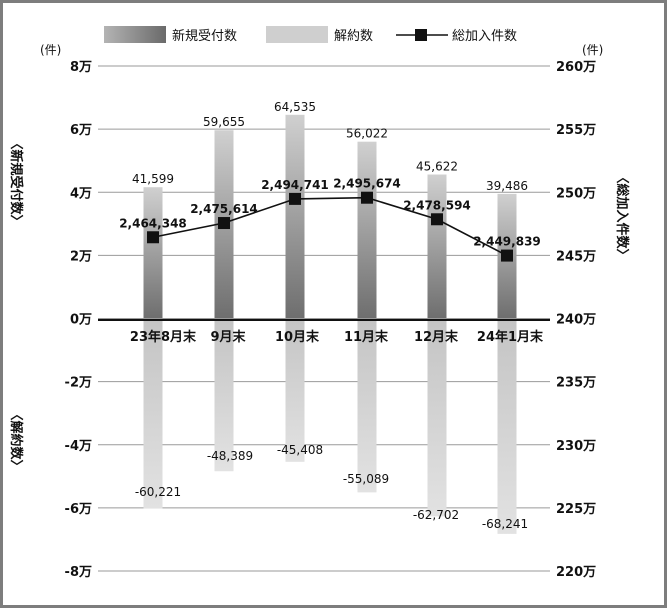 This screenshot has height=608, width=667. Describe the element at coordinates (204, 36) in the screenshot. I see `legend-label-receipts: 新規受付数` at that location.